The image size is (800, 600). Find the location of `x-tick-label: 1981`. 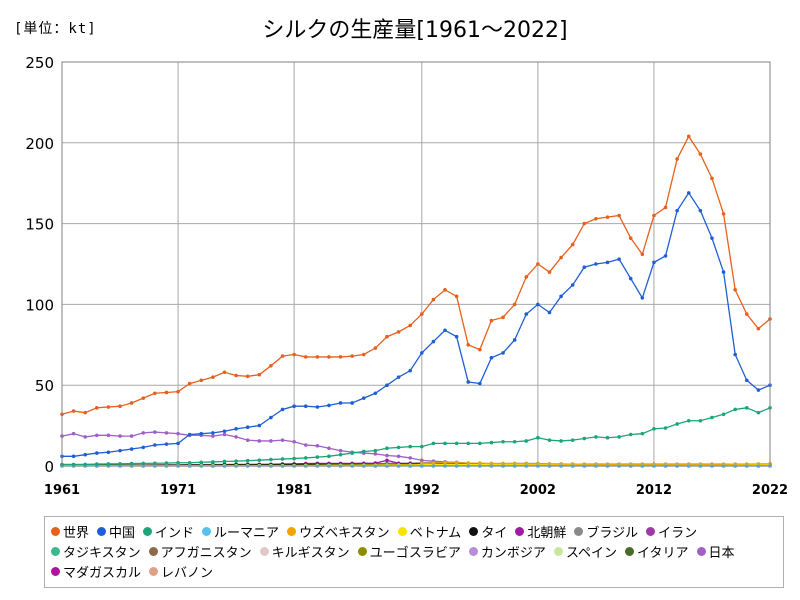

x-tick-label: 1981 is located at coordinates (294, 490).